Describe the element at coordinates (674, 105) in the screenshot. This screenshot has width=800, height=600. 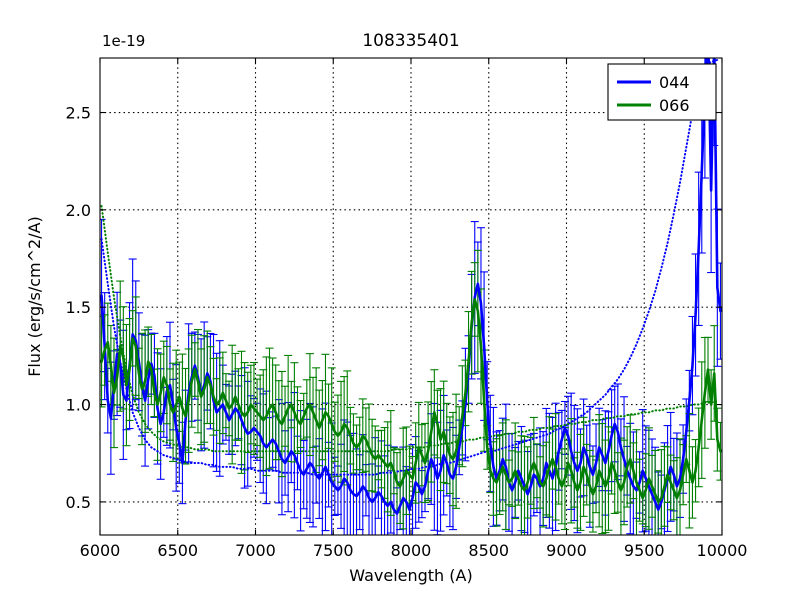
I see `legend-label-066: 066` at that location.